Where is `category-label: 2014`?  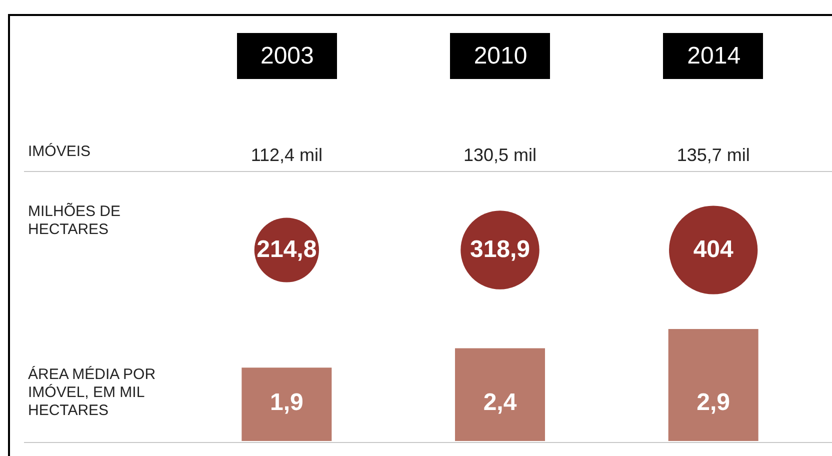 category-label: 2014 is located at coordinates (714, 56).